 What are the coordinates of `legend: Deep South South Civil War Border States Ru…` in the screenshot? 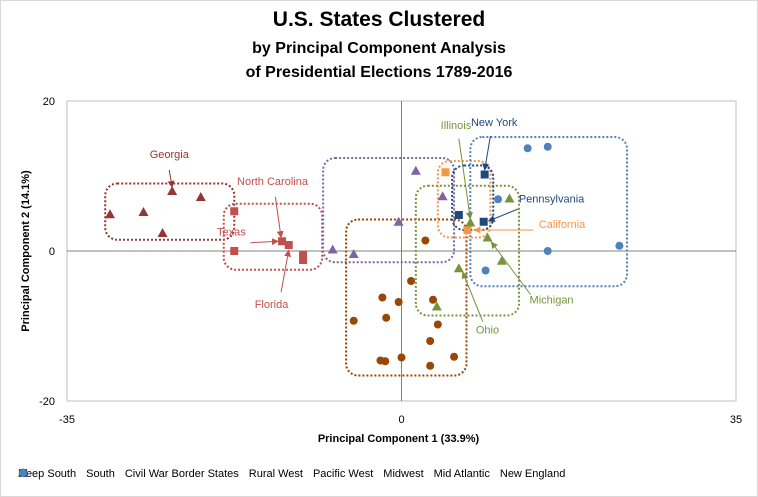 It's located at (291, 474).